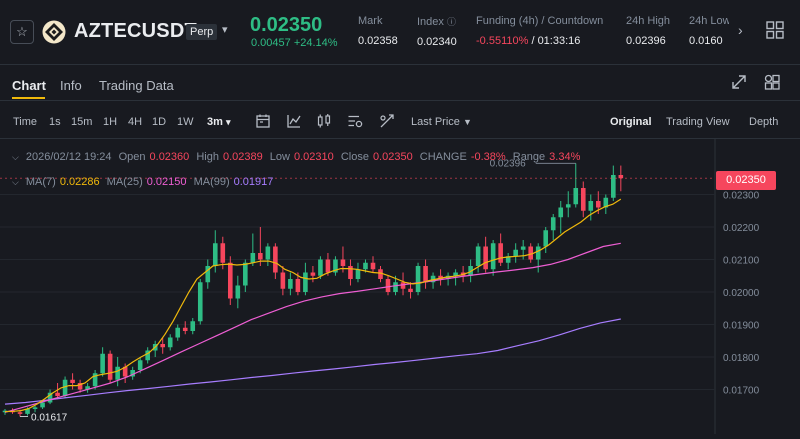 The height and width of the screenshot is (439, 800). I want to click on view-original: Original, so click(631, 122).